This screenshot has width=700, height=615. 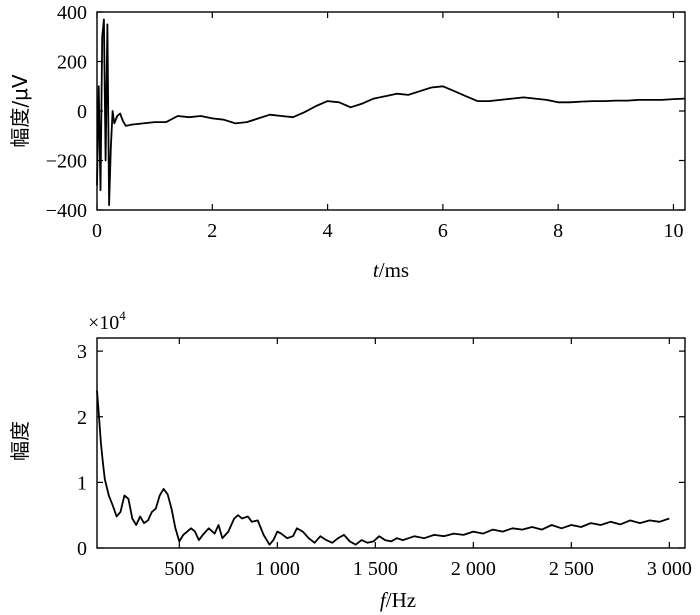 What do you see at coordinates (328, 231) in the screenshot?
I see `time-x-tick-label: 4` at bounding box center [328, 231].